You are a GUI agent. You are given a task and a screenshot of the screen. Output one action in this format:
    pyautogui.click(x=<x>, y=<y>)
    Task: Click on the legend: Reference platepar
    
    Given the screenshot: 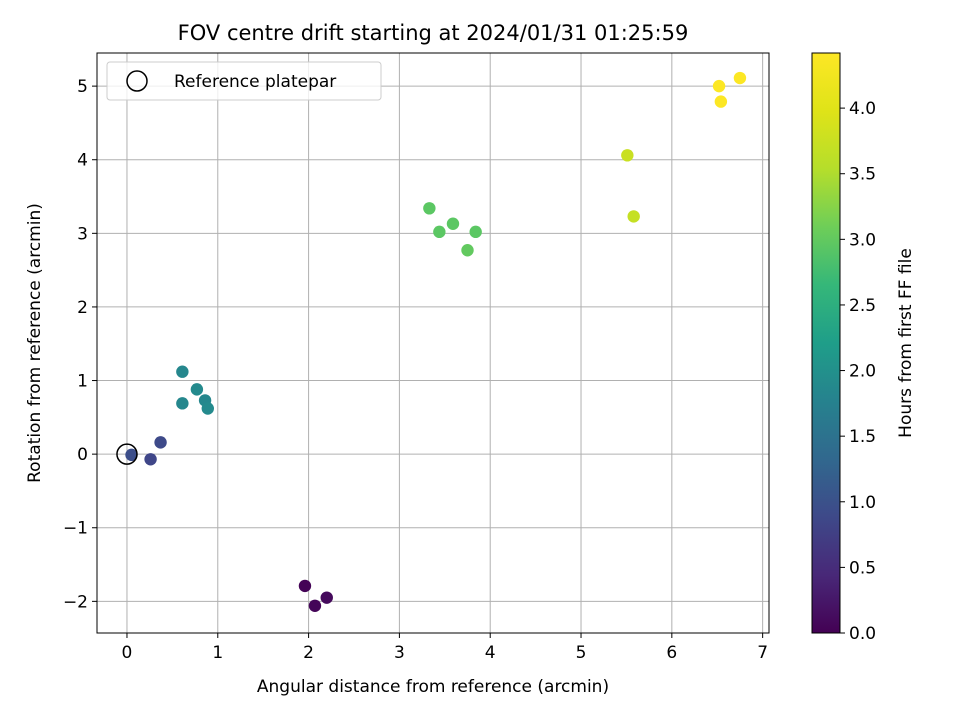 What is the action you would take?
    pyautogui.click(x=244, y=81)
    